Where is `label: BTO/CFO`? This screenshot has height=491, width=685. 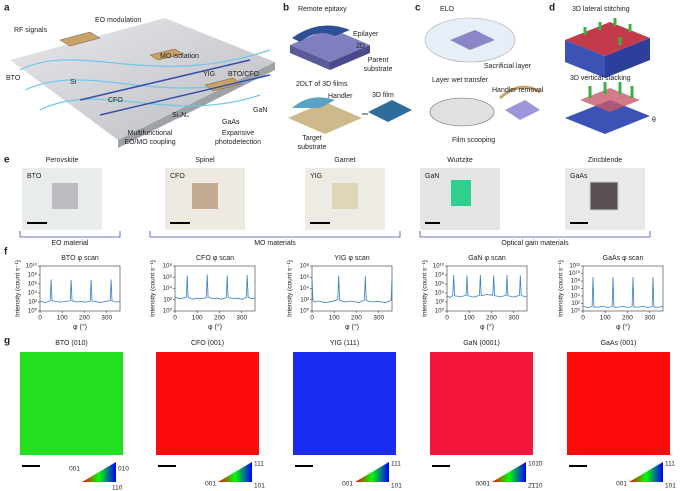
label: BTO/CFO is located at coordinates (244, 74).